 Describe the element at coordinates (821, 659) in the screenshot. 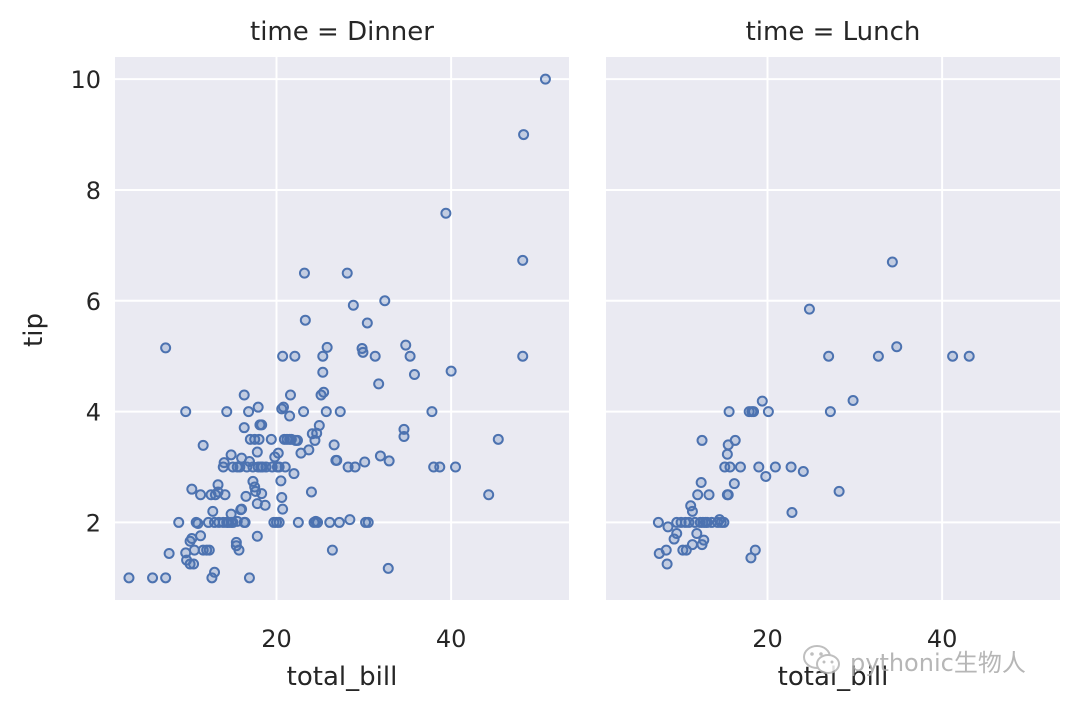

I see `wechat-logo-icon` at that location.